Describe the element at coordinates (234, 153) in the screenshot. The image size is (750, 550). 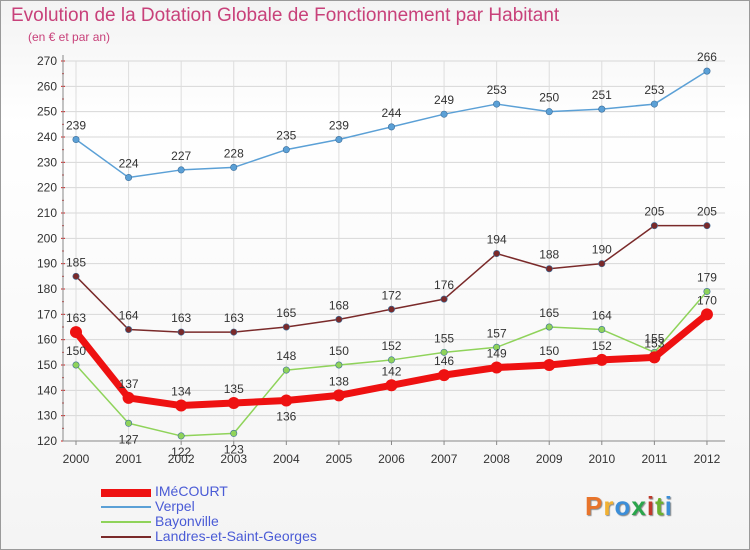
I see `data-label-verpel-2003: 228` at that location.